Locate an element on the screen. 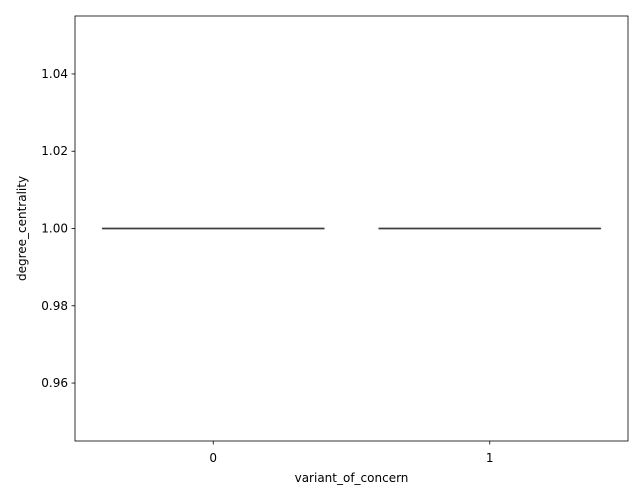 The width and height of the screenshot is (643, 504). x-axis-label: variant_of_concern is located at coordinates (352, 478).